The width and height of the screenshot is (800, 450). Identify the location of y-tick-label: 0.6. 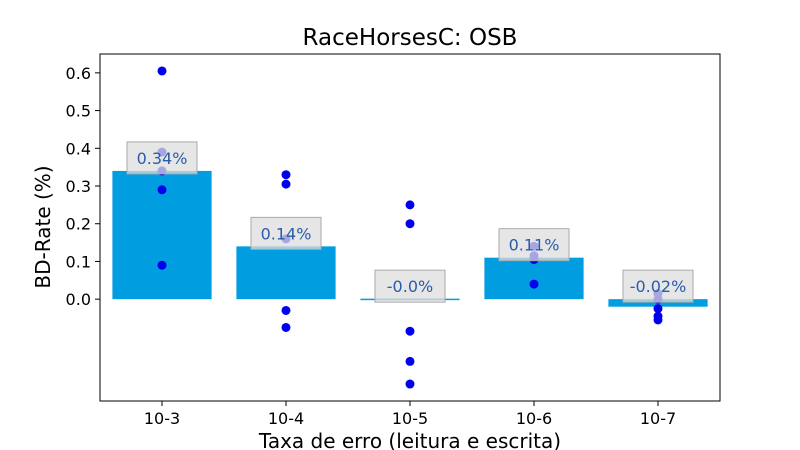
(78, 73).